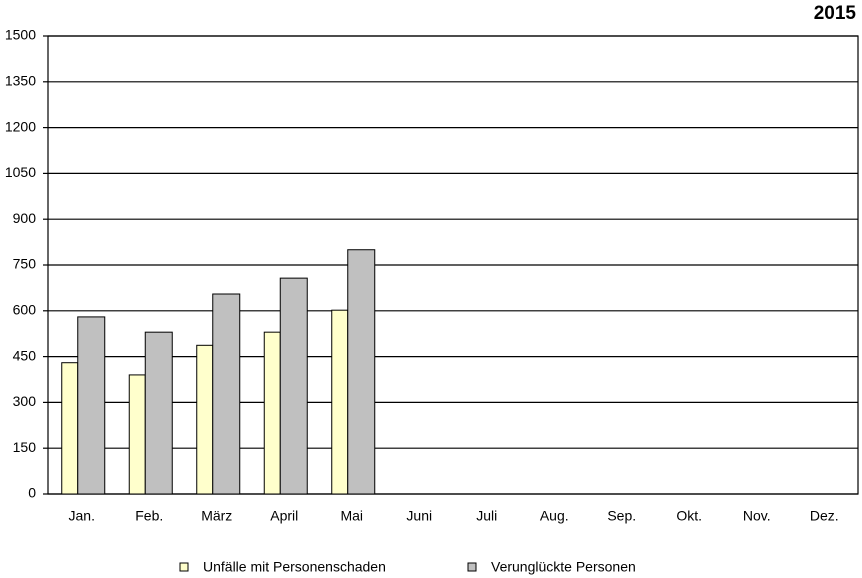 This screenshot has height=578, width=862. Describe the element at coordinates (689, 516) in the screenshot. I see `x-tick-label: Okt.` at that location.